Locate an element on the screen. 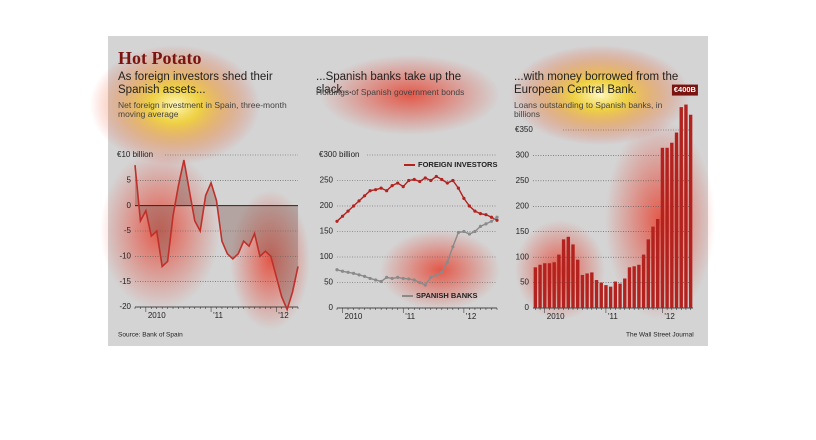  y-tick-label: -20 is located at coordinates (125, 306).